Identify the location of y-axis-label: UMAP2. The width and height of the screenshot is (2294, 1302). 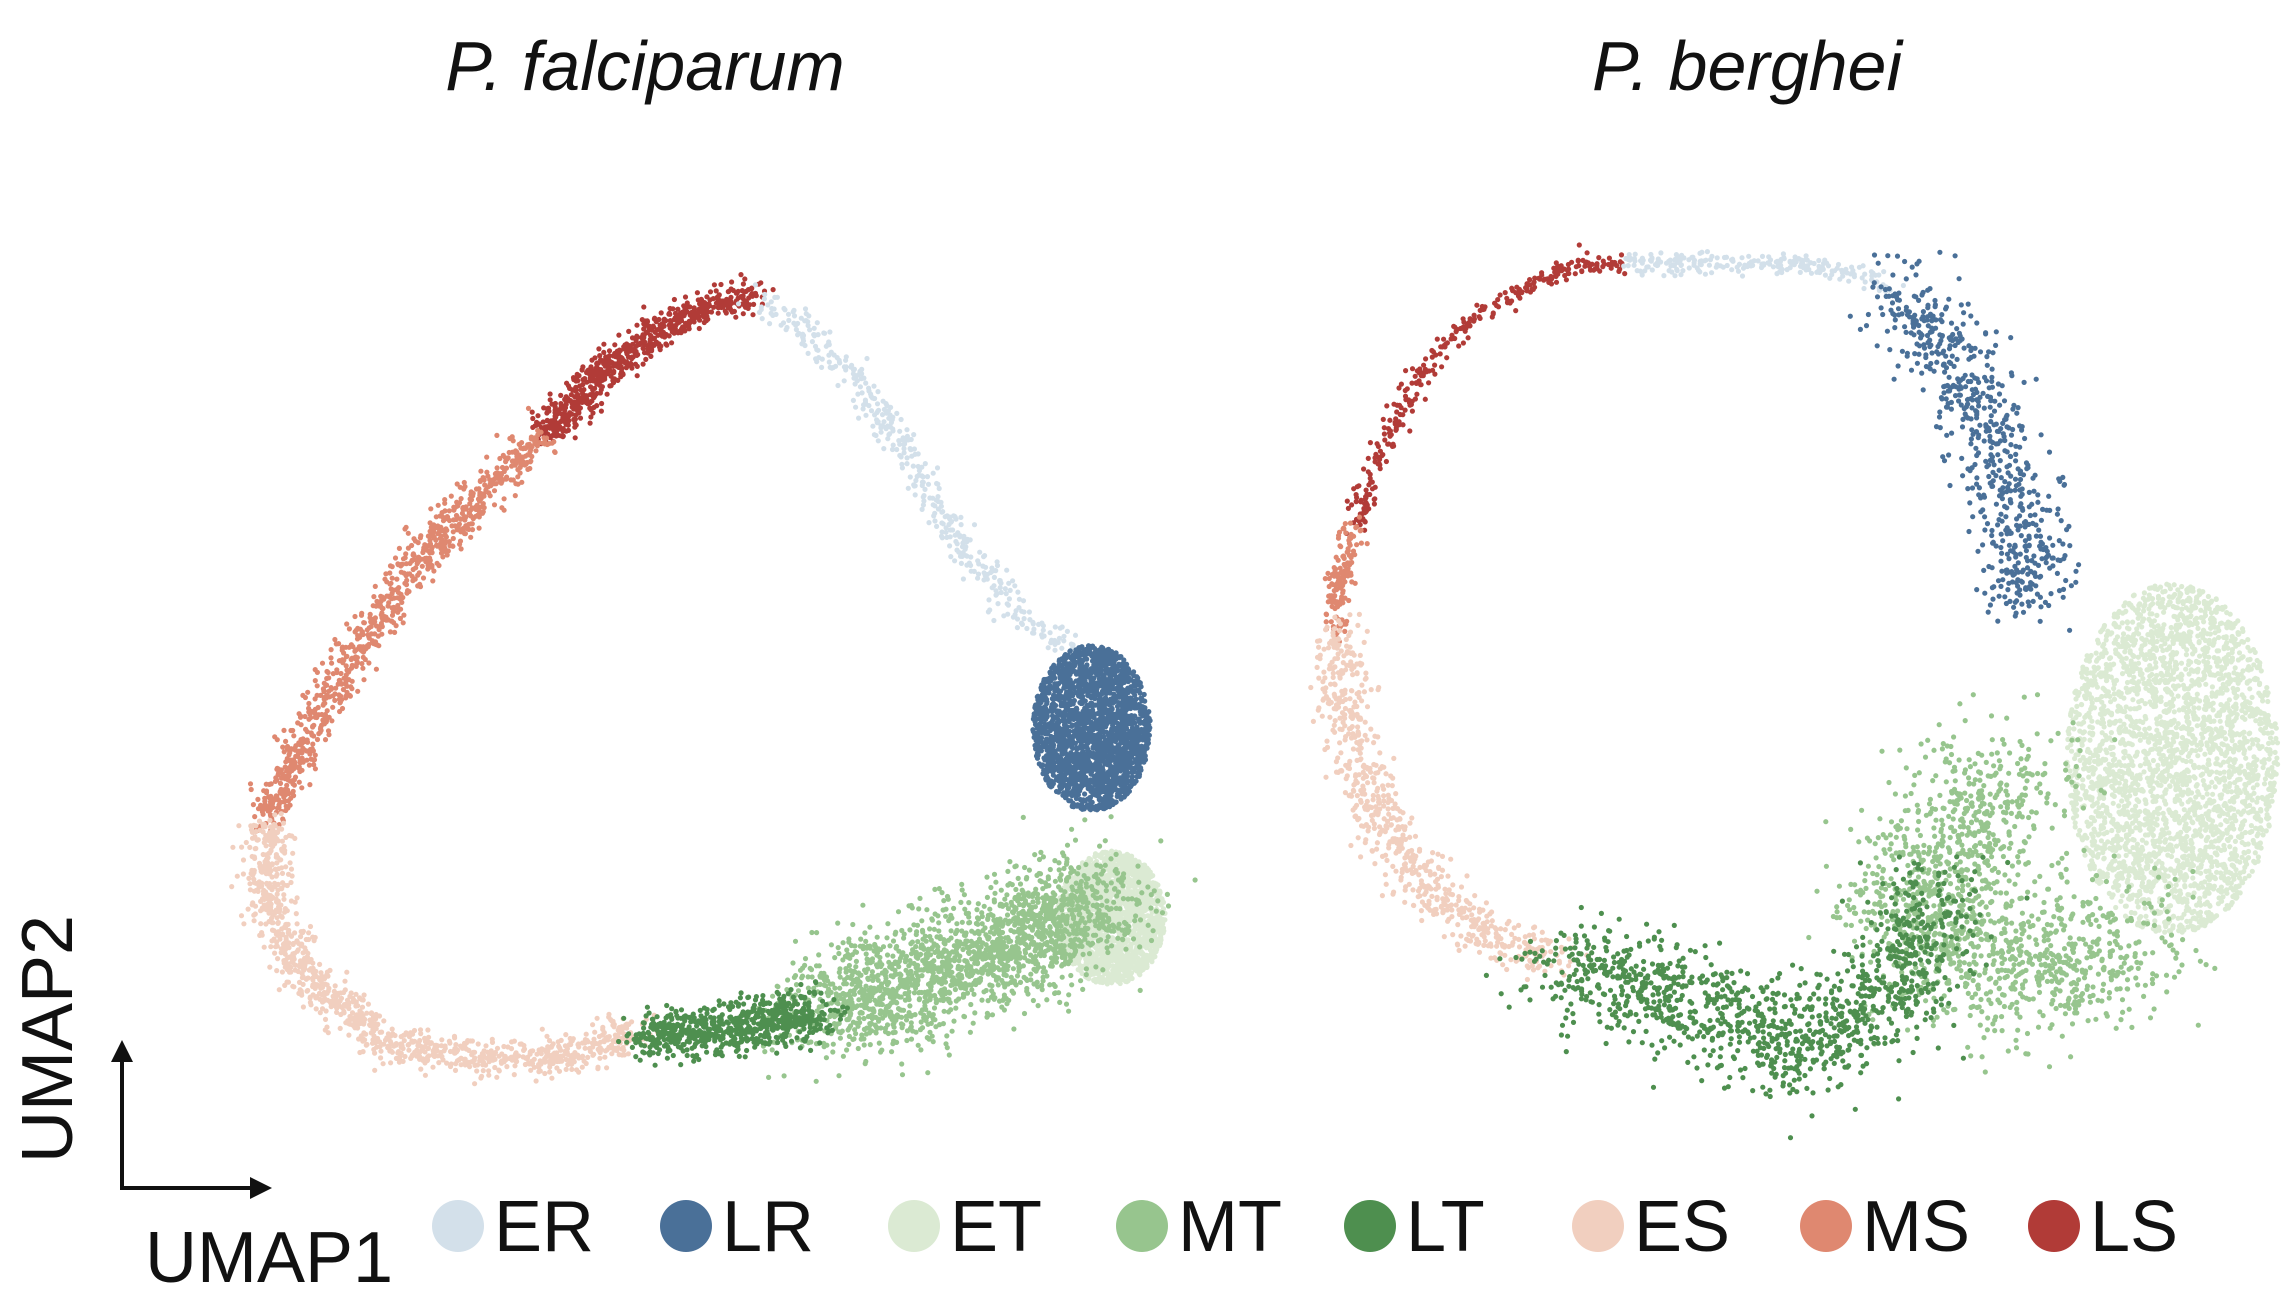
(48, 1039).